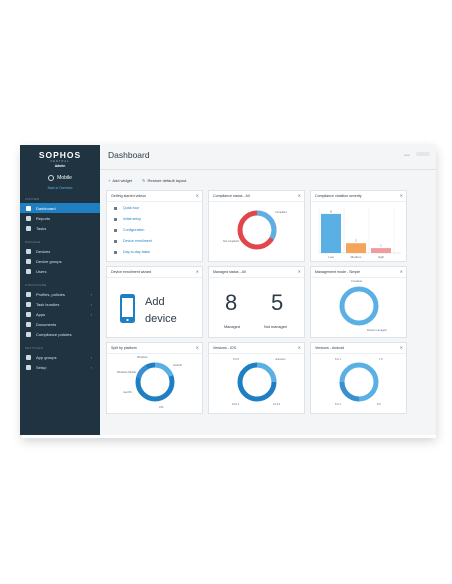 The width and height of the screenshot is (452, 584). I want to click on video-link: Quick tour, so click(126, 208).